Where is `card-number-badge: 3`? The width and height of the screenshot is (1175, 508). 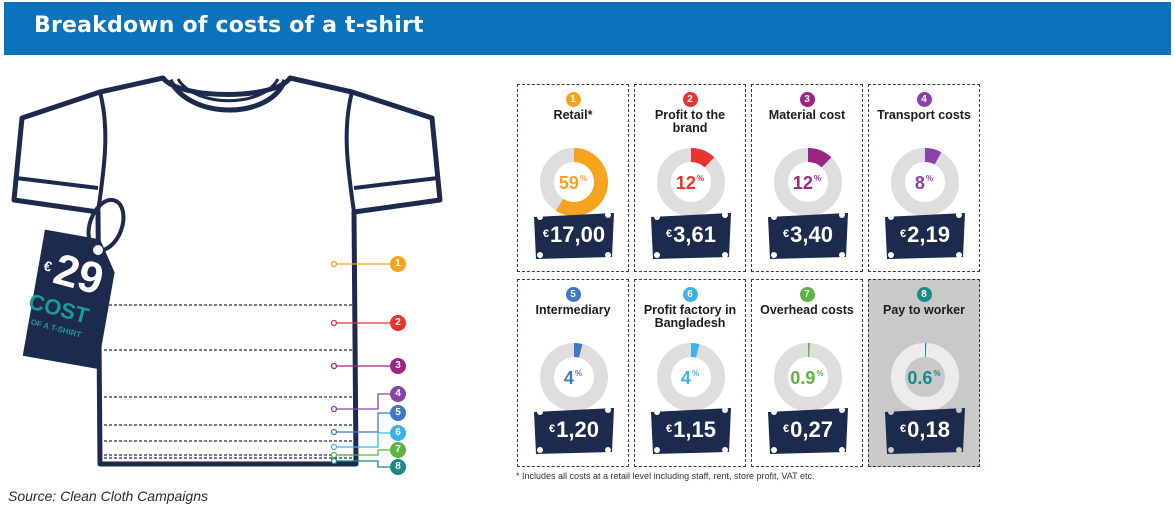 card-number-badge: 3 is located at coordinates (807, 99).